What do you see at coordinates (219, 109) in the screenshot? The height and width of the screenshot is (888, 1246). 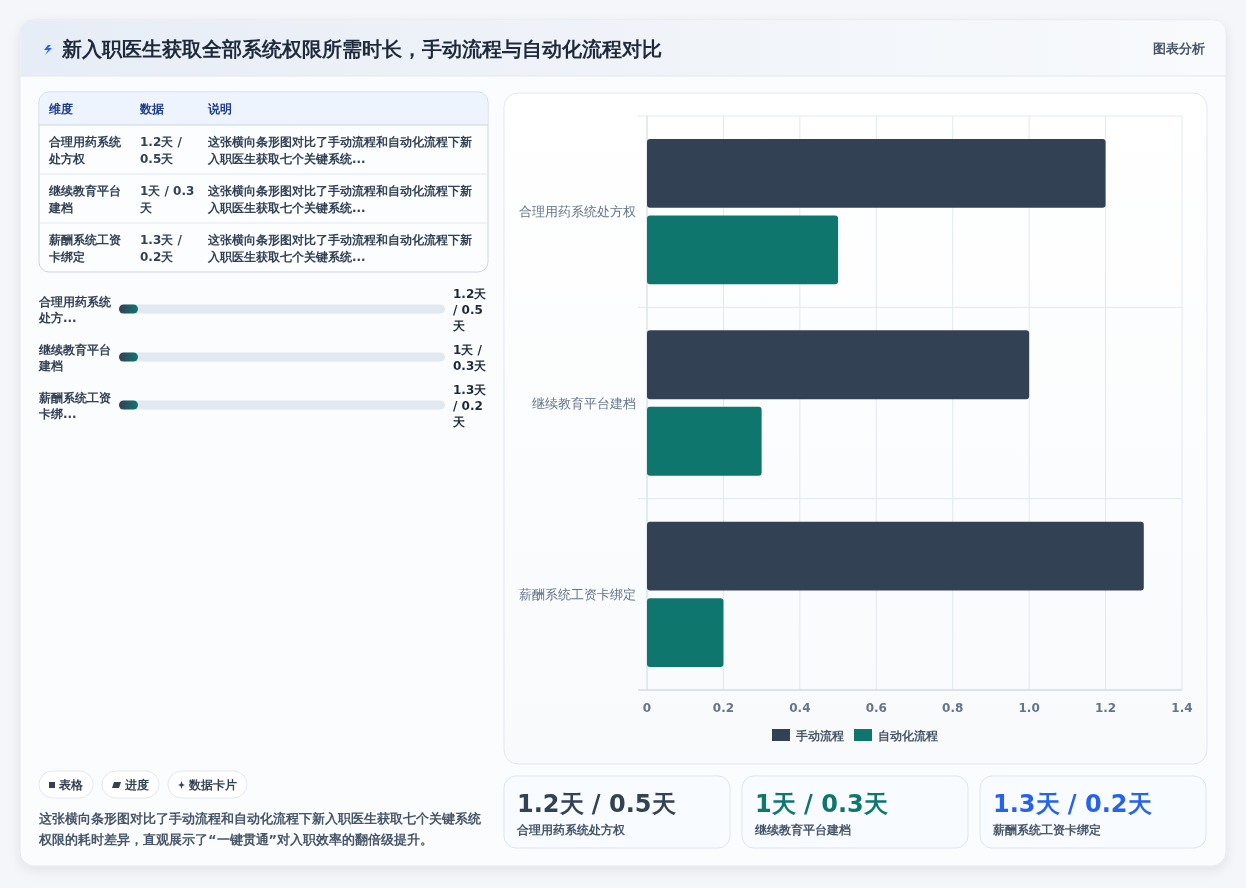 I see `category-label: 说明` at bounding box center [219, 109].